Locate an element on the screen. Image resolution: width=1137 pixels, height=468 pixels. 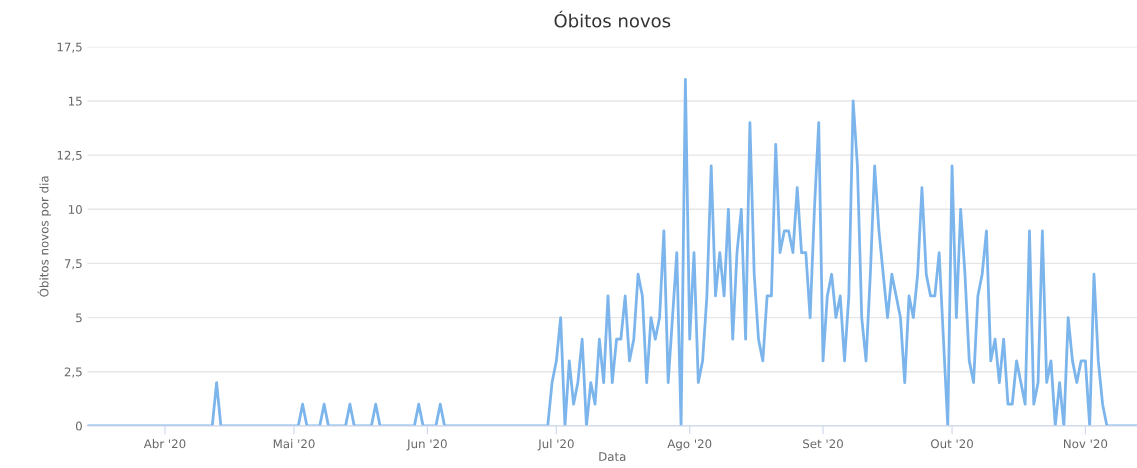
x-axis-title: Data is located at coordinates (612, 457).